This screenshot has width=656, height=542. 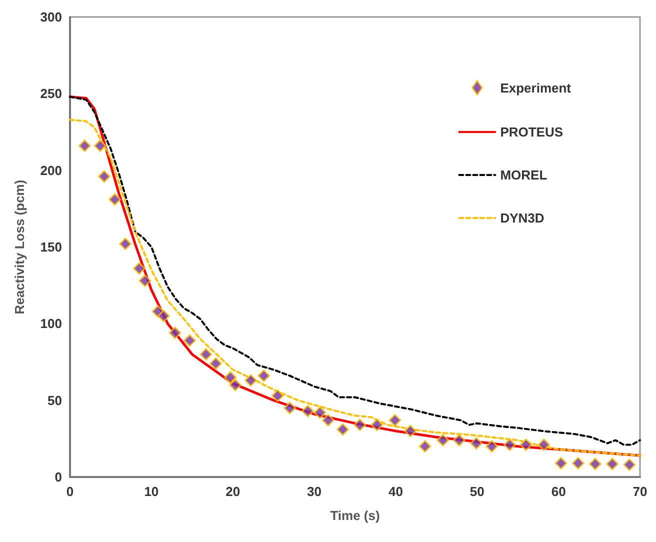 I want to click on y-tick-label: 250, so click(x=51, y=94).